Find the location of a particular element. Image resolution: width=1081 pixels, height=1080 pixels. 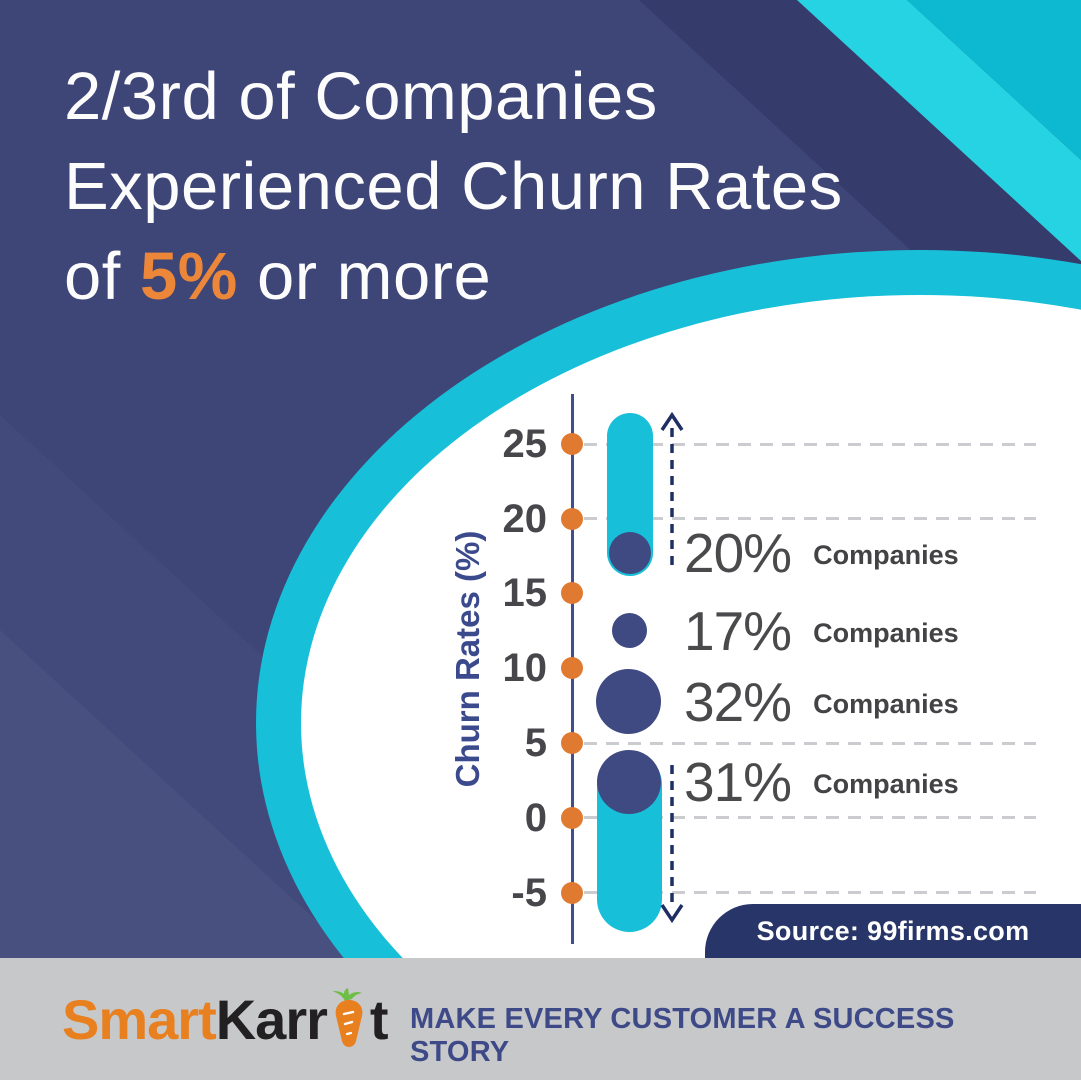

tick-label-20: 20 is located at coordinates (525, 519).